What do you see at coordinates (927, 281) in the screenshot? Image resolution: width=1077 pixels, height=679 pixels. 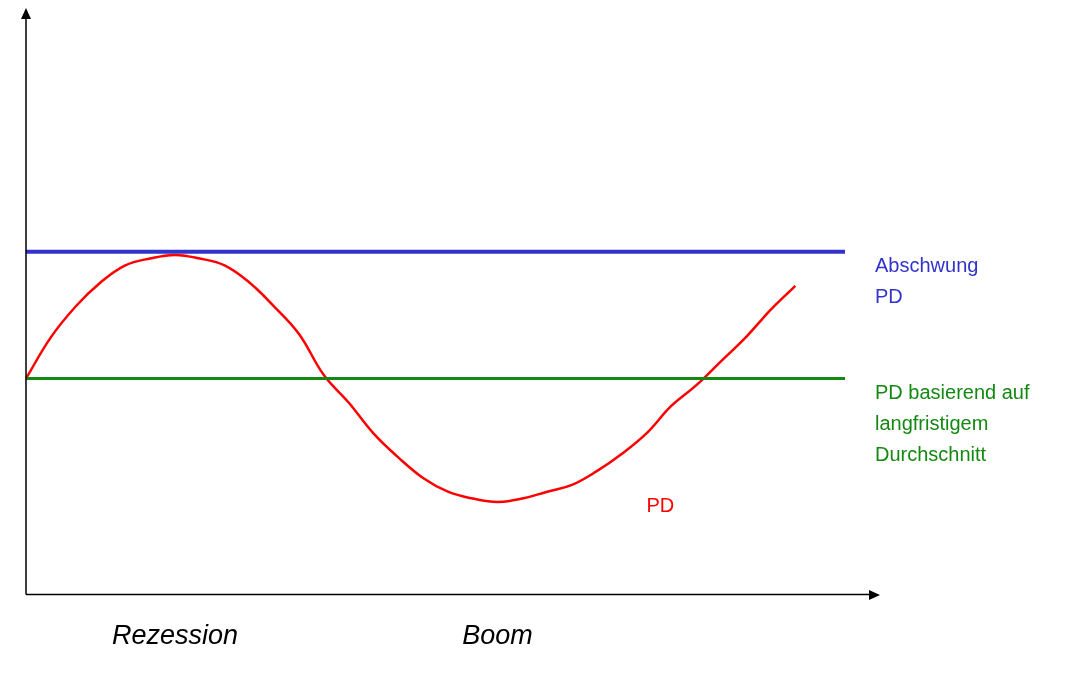 I see `series-label: Abschwung PD` at bounding box center [927, 281].